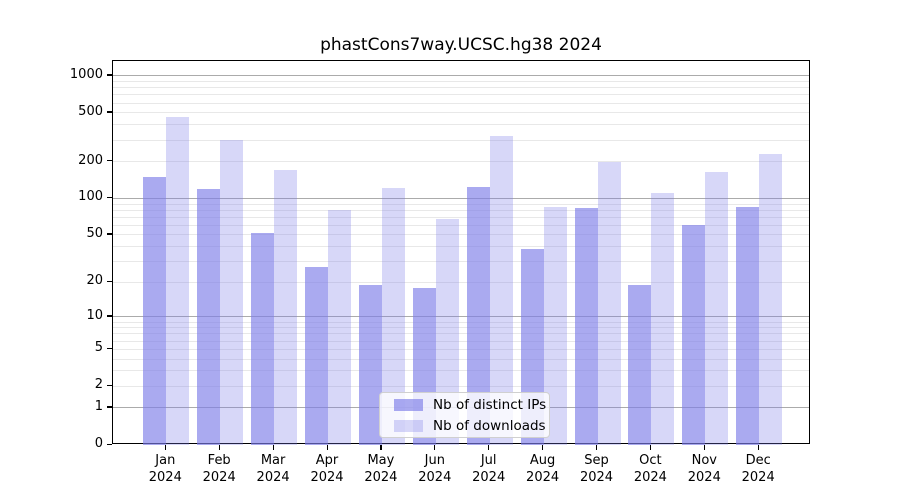  What do you see at coordinates (86, 74) in the screenshot?
I see `y-tick-label-1000: 1000` at bounding box center [86, 74].